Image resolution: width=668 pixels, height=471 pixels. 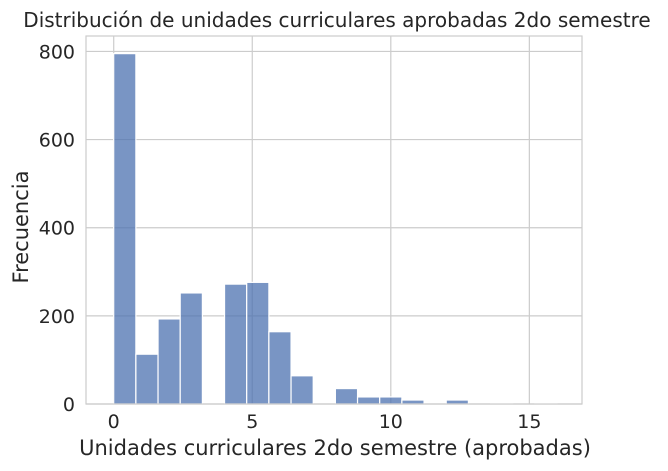 I want to click on y-tick-labels: 0 200 400 600 800, so click(x=57, y=228).